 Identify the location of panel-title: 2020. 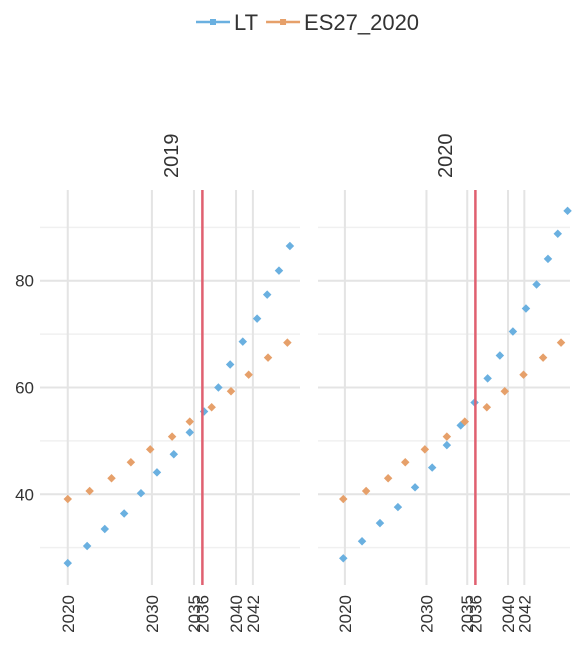
(446, 156).